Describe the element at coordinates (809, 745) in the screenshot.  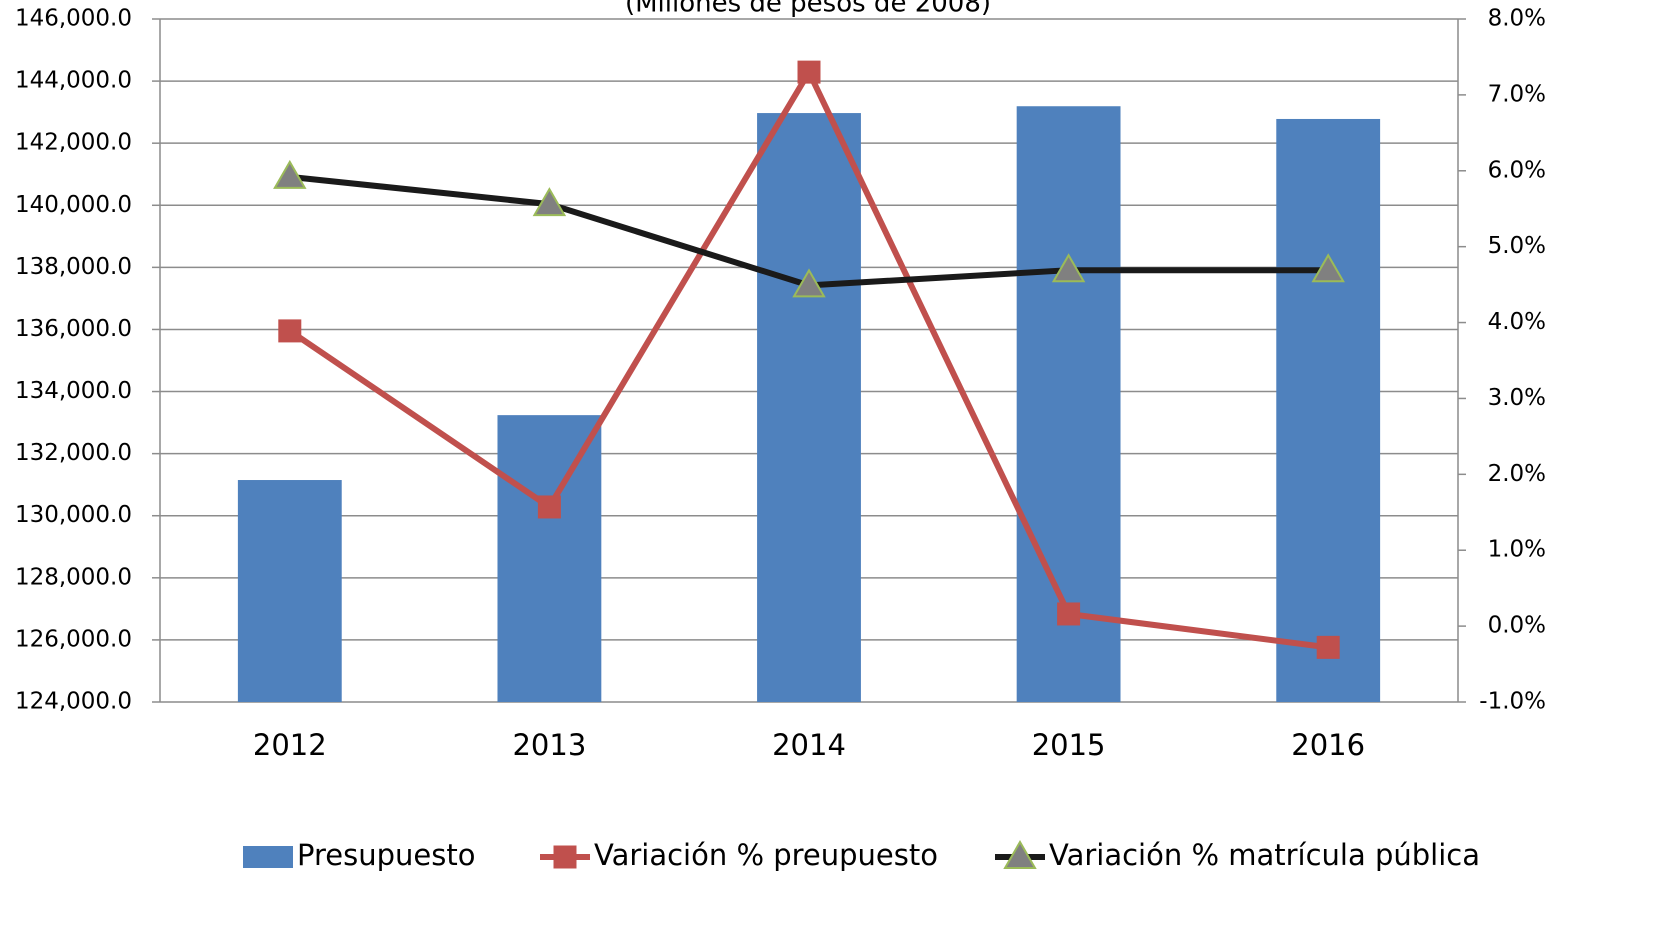
I see `x-tick-label: 2014` at that location.